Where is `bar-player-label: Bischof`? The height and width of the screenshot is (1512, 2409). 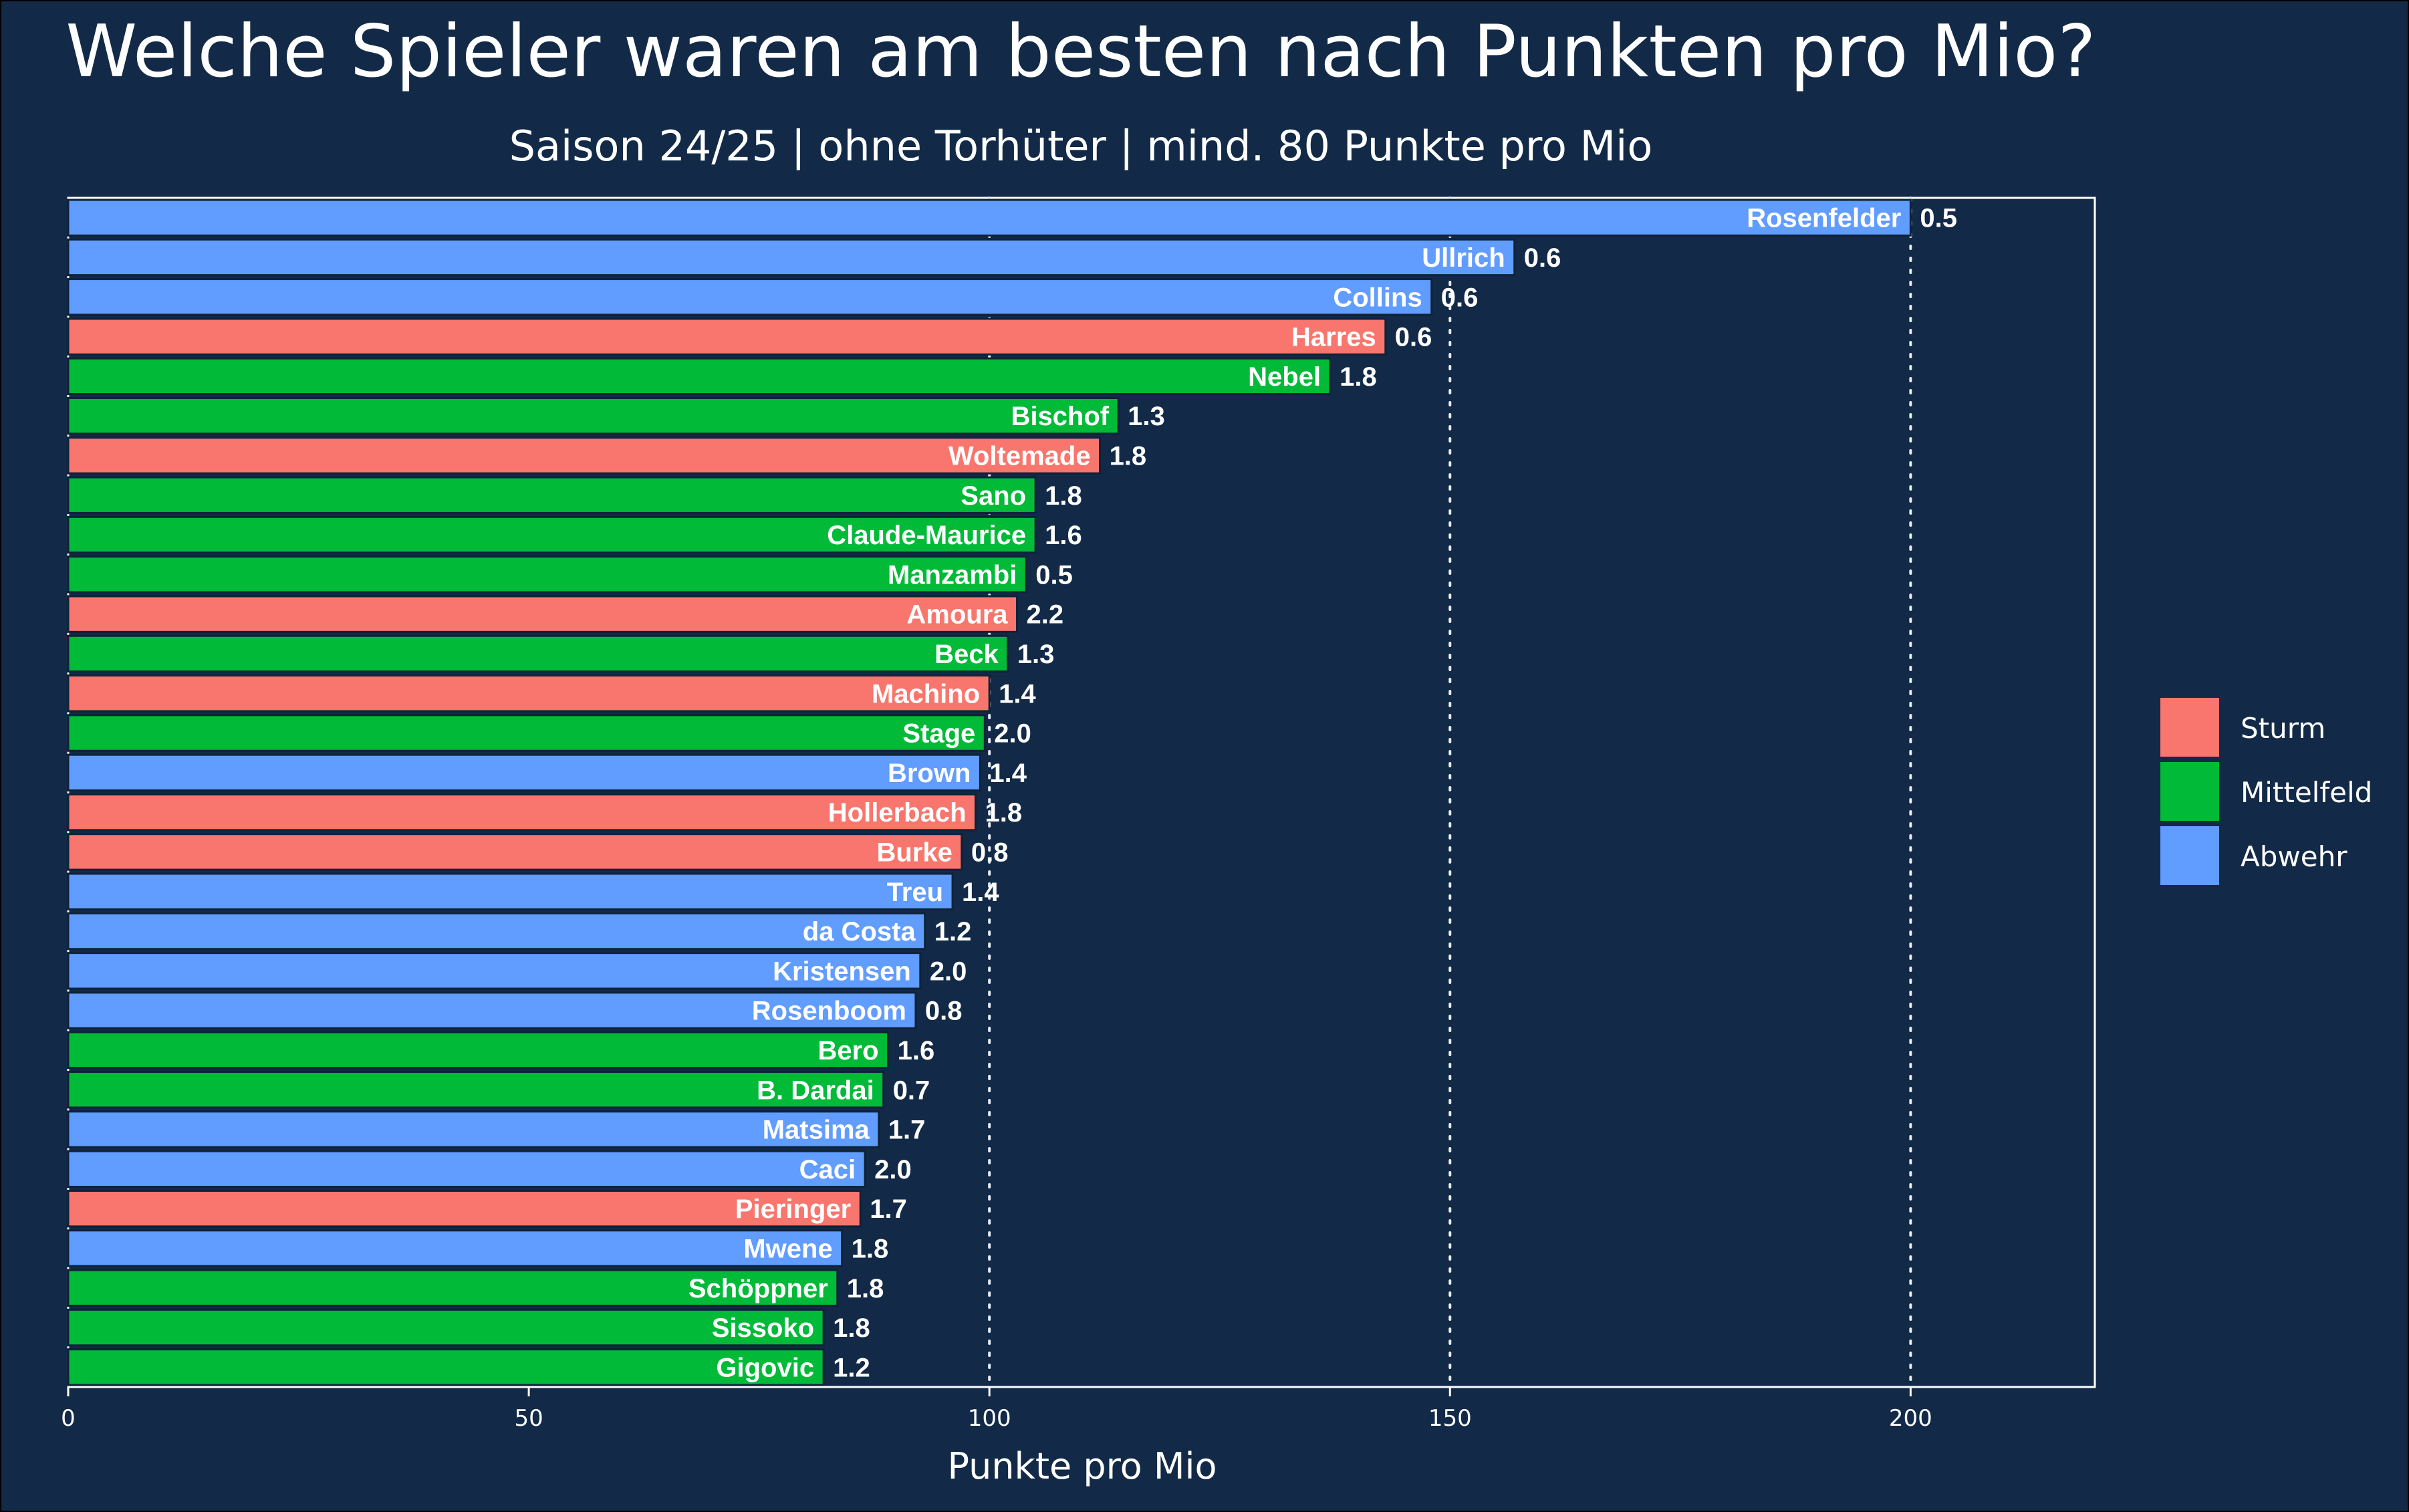 bar-player-label: Bischof is located at coordinates (1060, 416).